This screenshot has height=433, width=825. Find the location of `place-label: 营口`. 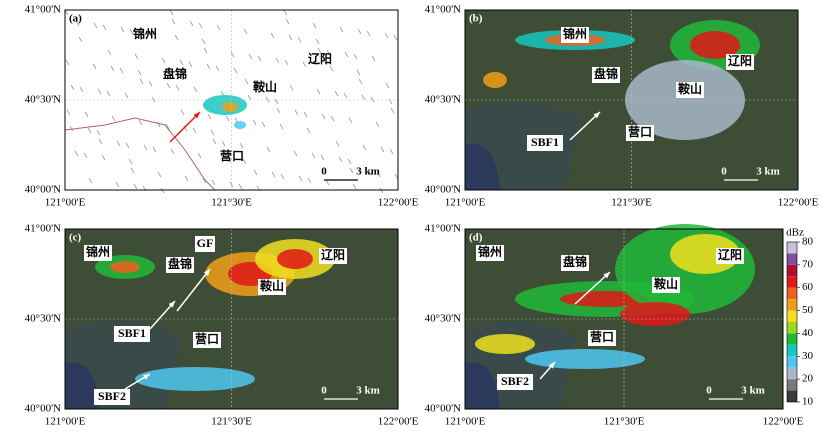

place-label: 营口 is located at coordinates (232, 155).